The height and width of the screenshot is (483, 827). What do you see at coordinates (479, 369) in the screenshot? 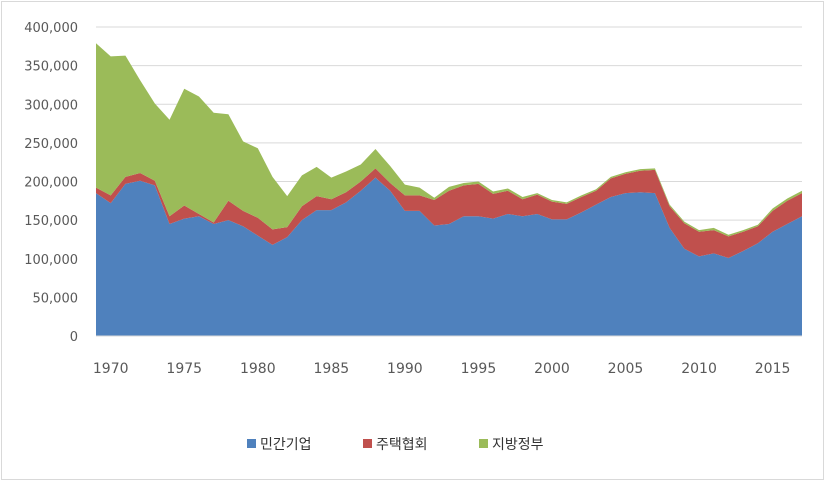
I see `x-tick-label: 1995` at bounding box center [479, 369].